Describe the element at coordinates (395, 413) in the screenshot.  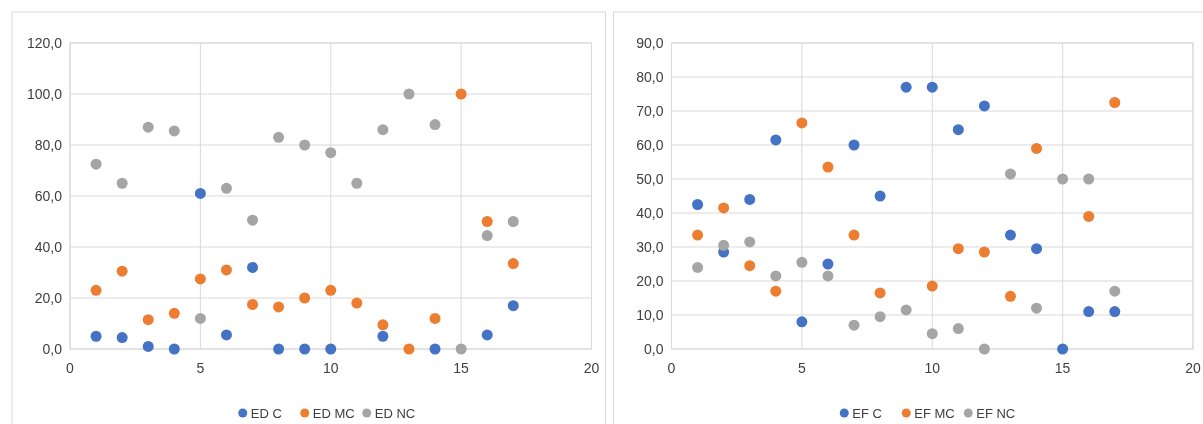
I see `legend-label: ED NC` at that location.